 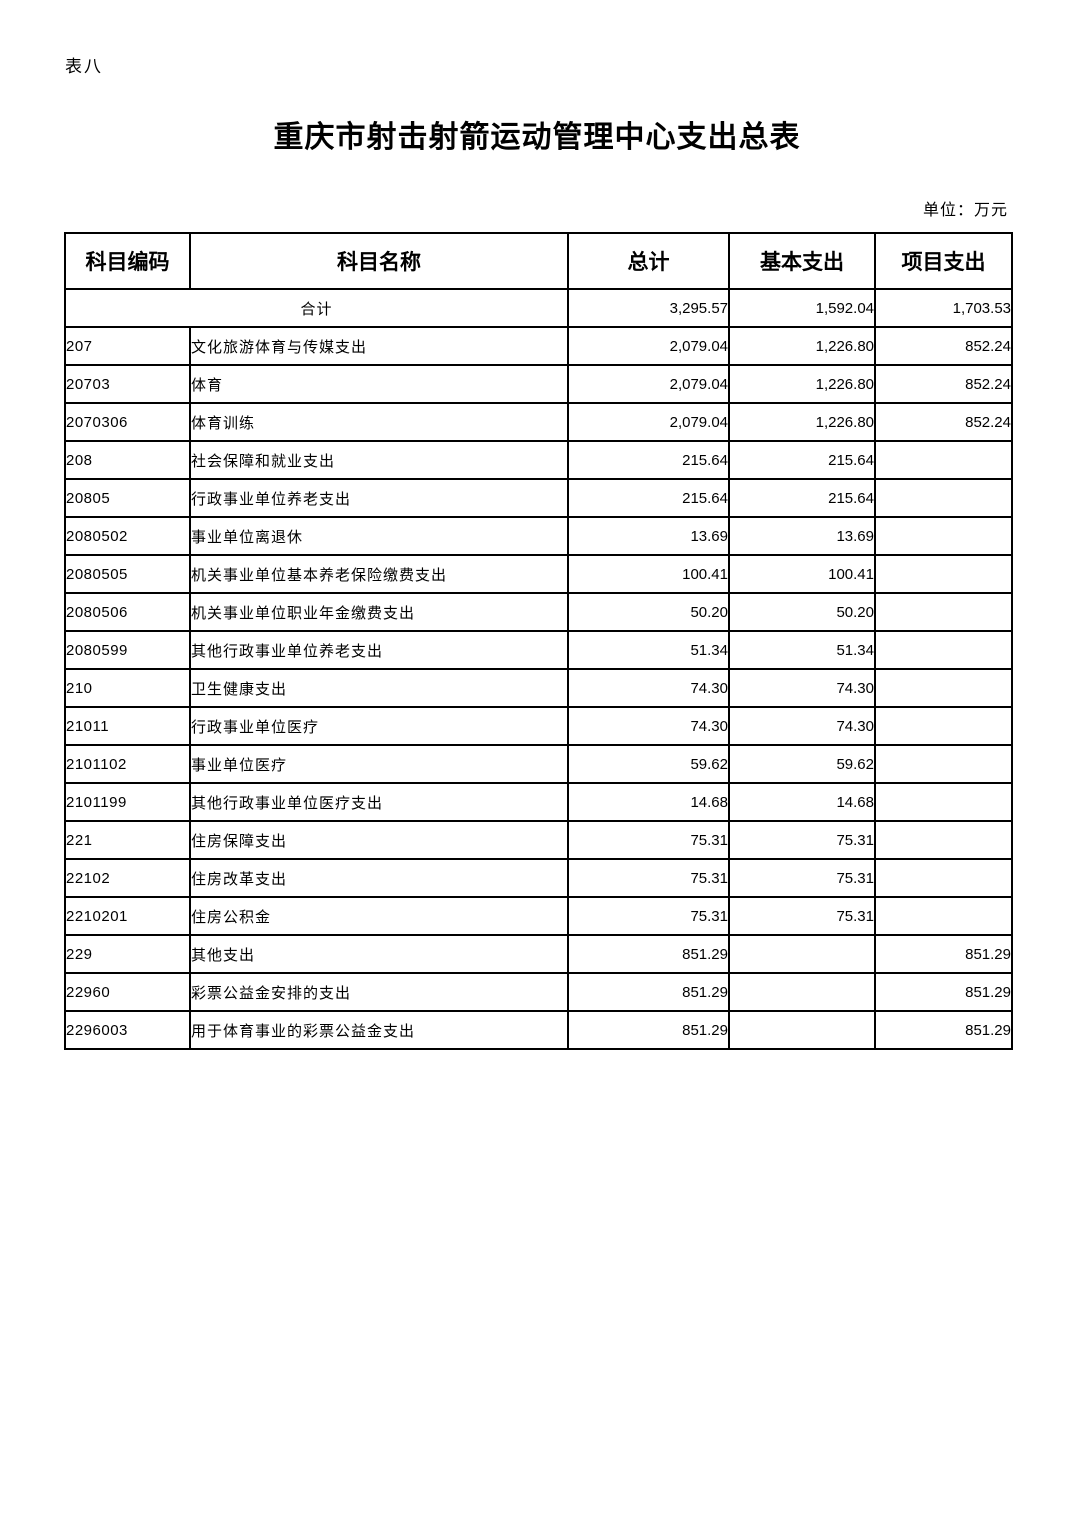 I want to click on table-row: 2210201 住房公积金 75.31 75.31, so click(x=538, y=916).